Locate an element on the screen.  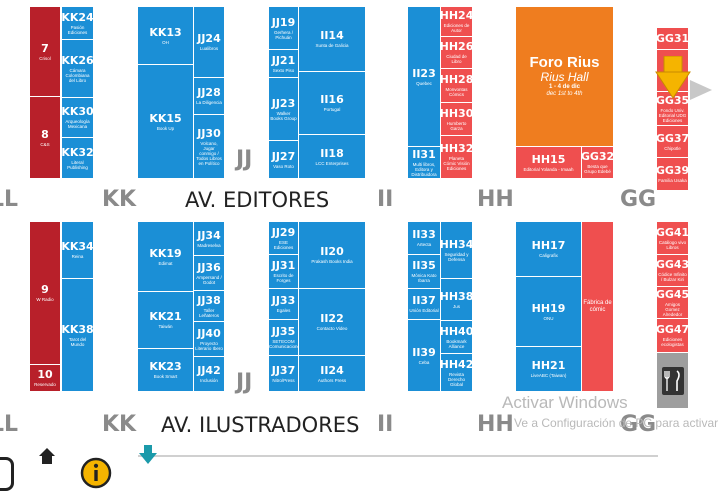
stand-code: 10 is located at coordinates (45, 374).